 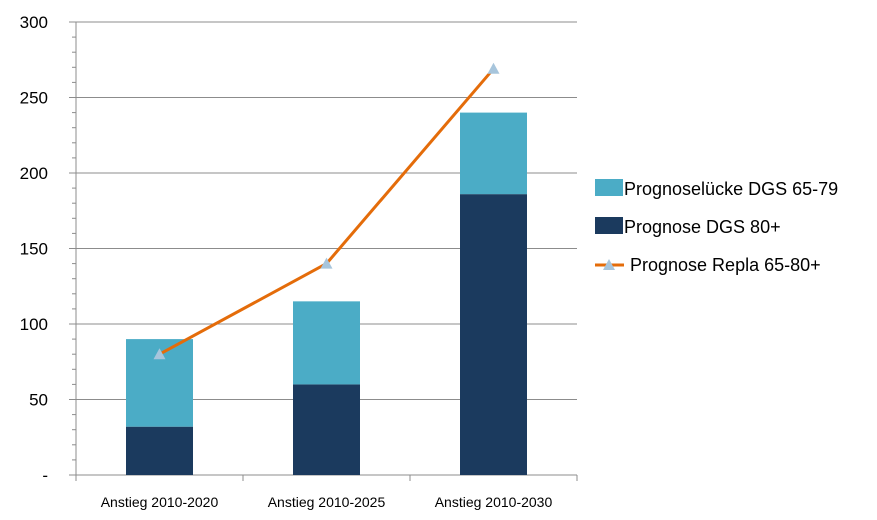 What do you see at coordinates (34, 173) in the screenshot?
I see `y-tick-label: 200` at bounding box center [34, 173].